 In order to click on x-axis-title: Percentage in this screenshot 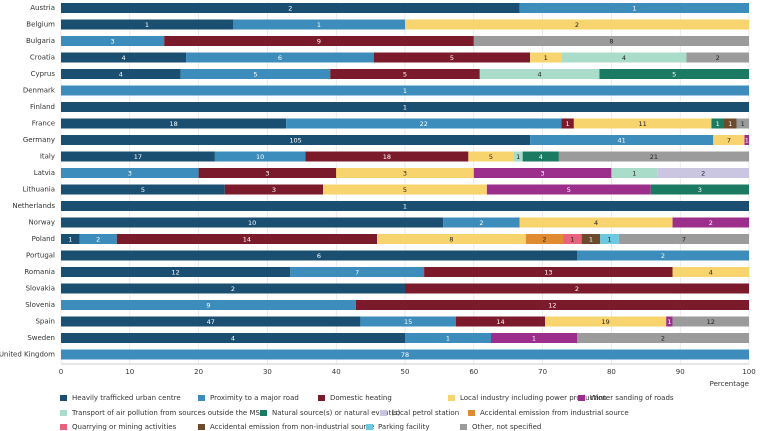, I will do `click(729, 384)`.